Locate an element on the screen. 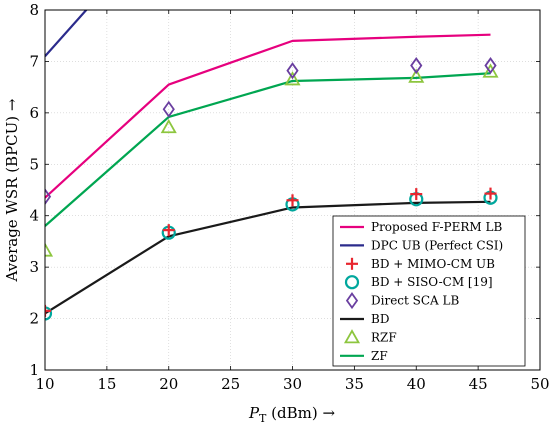 The height and width of the screenshot is (426, 550). legend-swatch-bd-mimo-cm-ub is located at coordinates (352, 263).